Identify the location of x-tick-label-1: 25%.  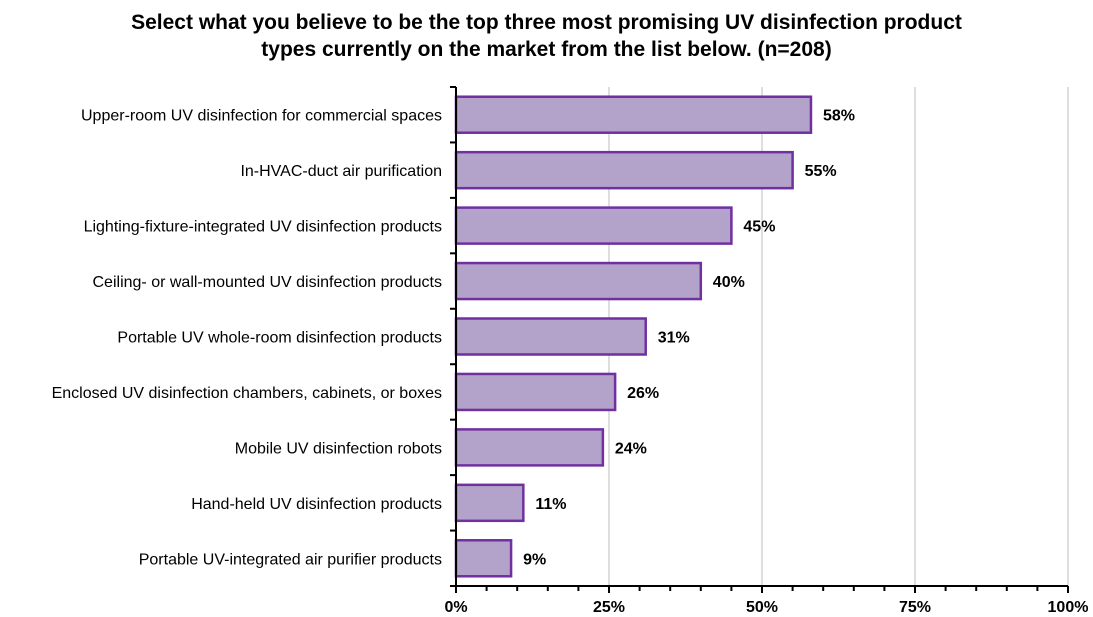
(609, 607).